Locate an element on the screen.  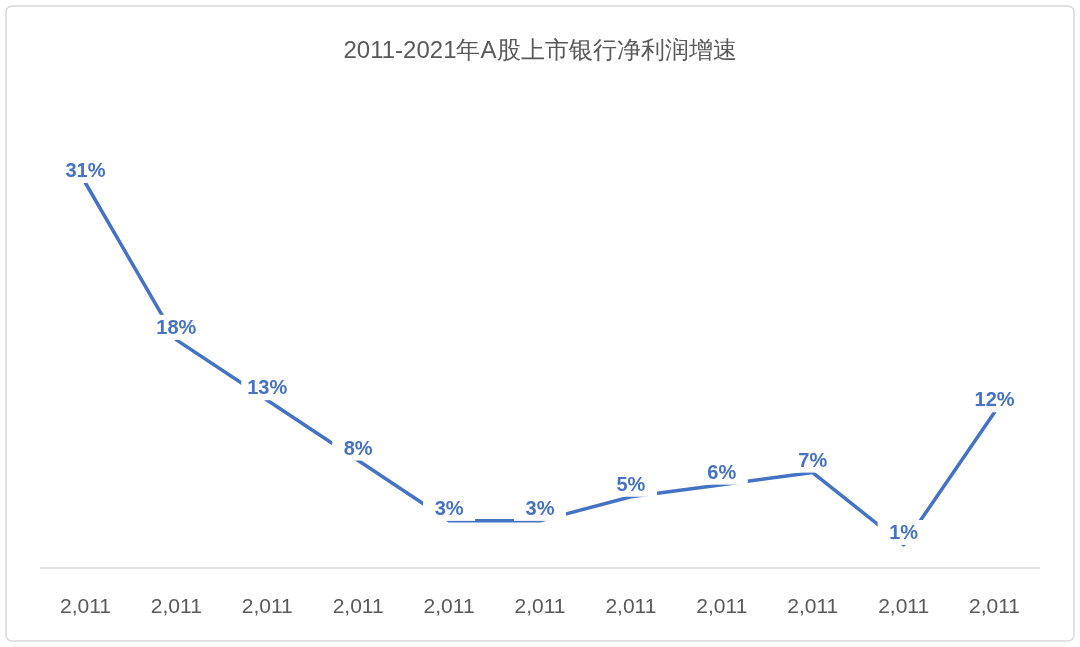
chart-title: 2011-2021年A股上市银行净利润增速 is located at coordinates (540, 49).